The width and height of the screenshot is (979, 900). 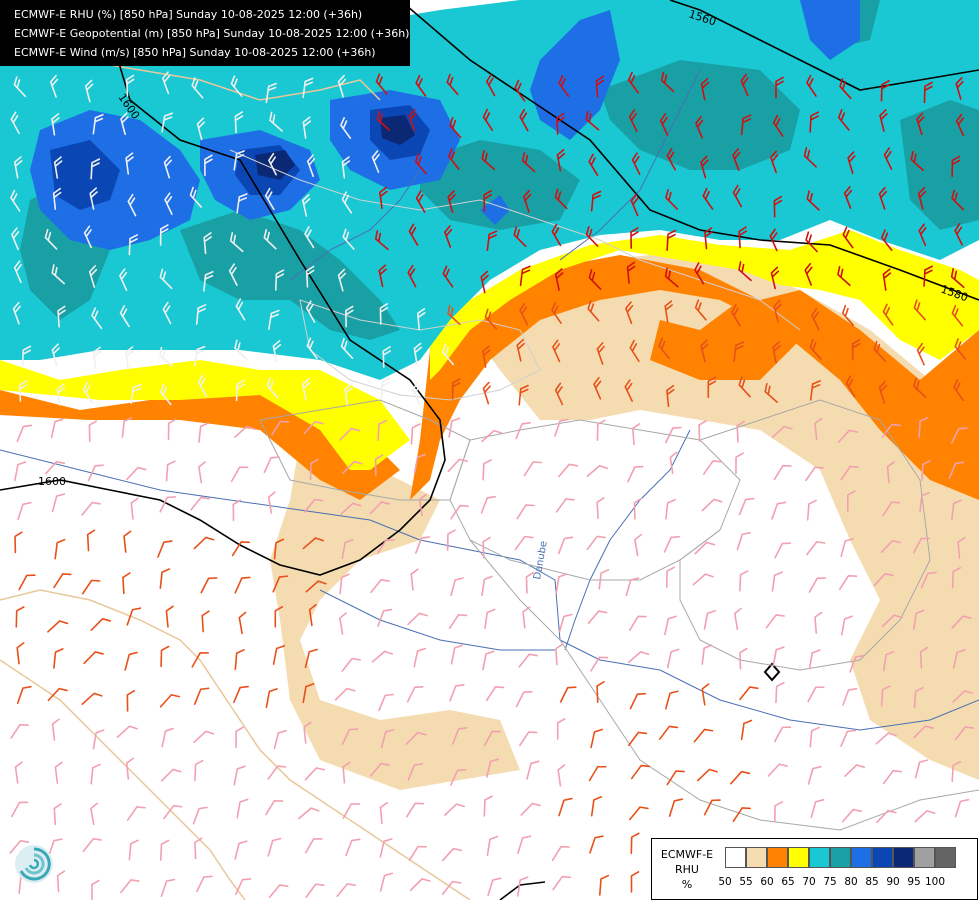 I want to click on river-vistula, so click(x=630, y=165).